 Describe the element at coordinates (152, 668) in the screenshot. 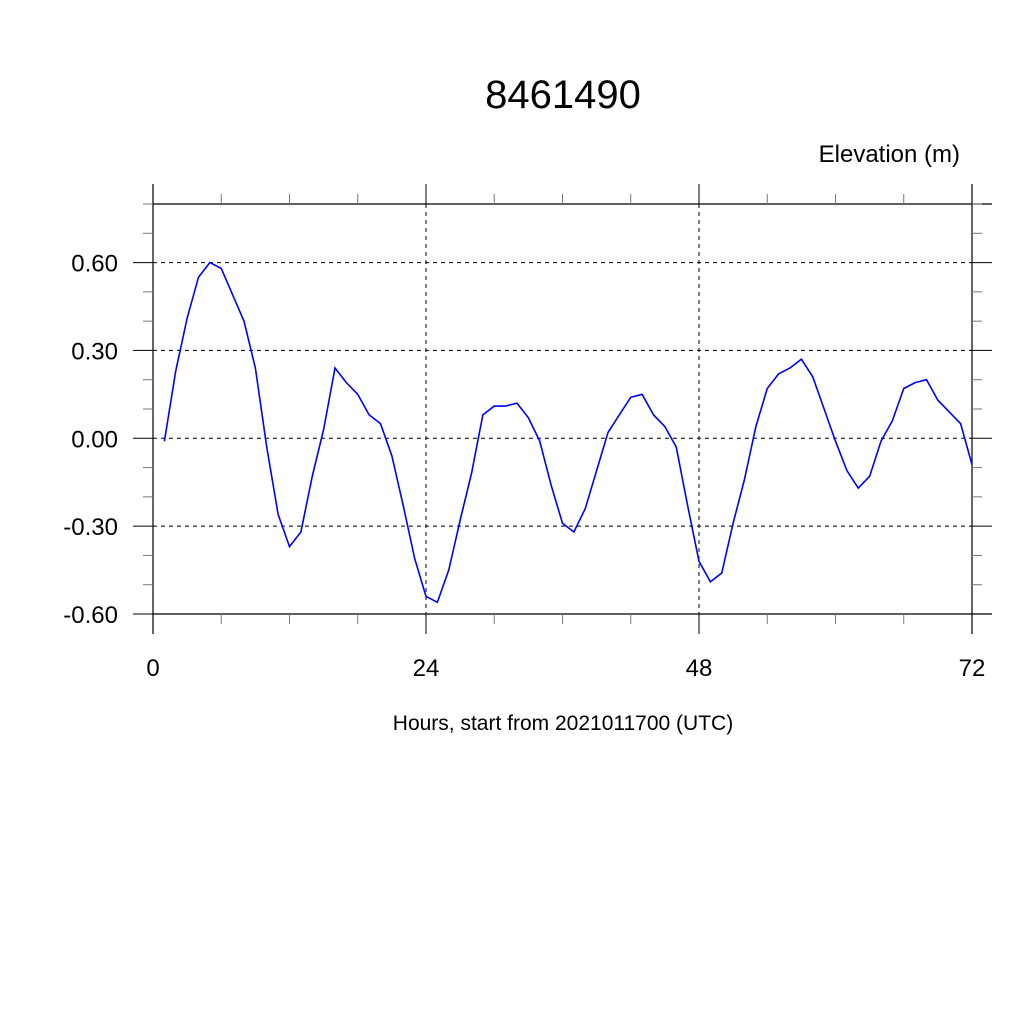

I see `x-tick-label: 0` at that location.